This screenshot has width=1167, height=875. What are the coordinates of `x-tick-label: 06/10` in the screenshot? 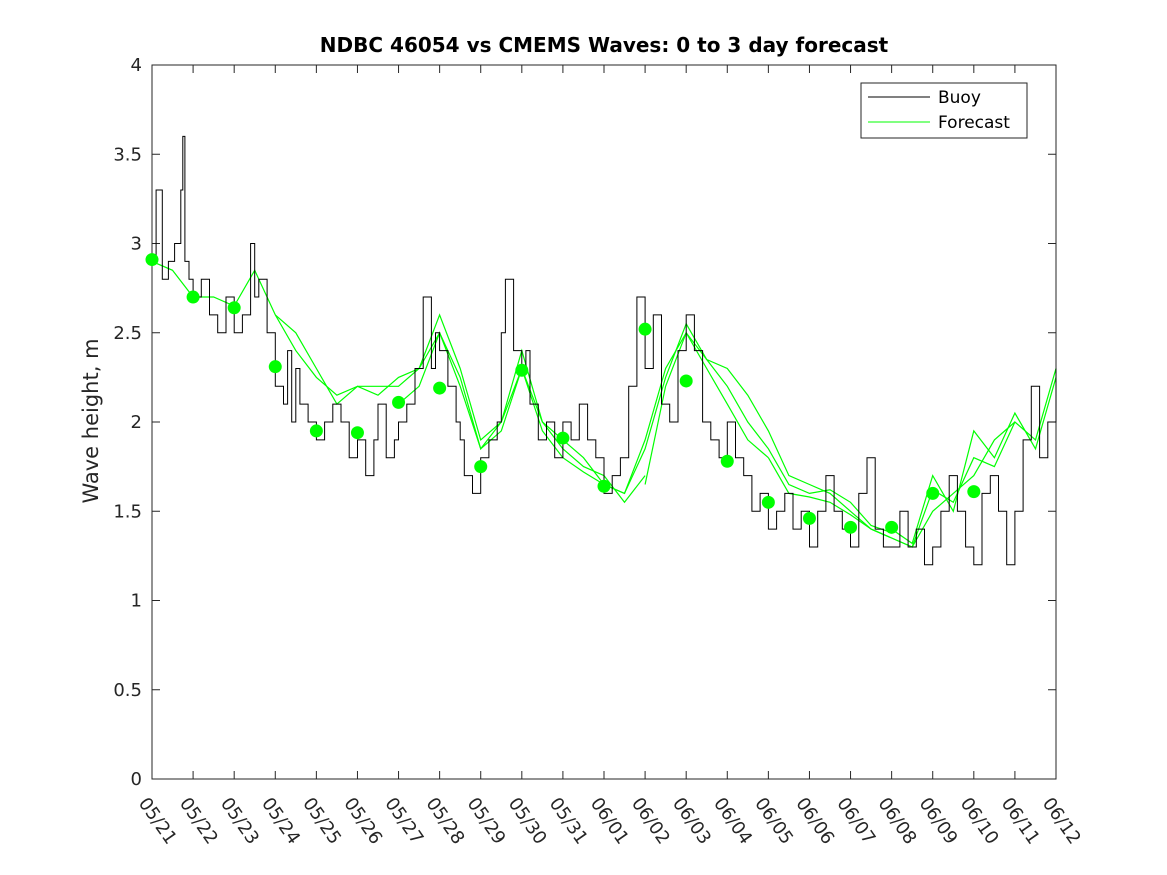 It's located at (979, 821).